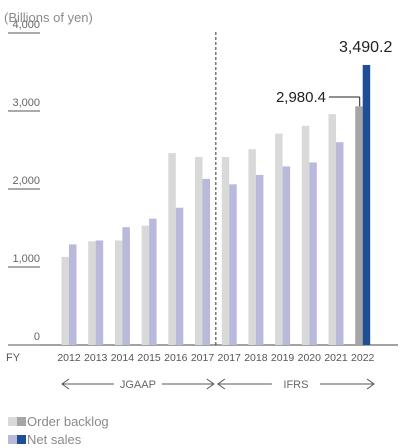 Image resolution: width=405 pixels, height=448 pixels. Describe the element at coordinates (363, 358) in the screenshot. I see `x-tick-label: 2022` at that location.